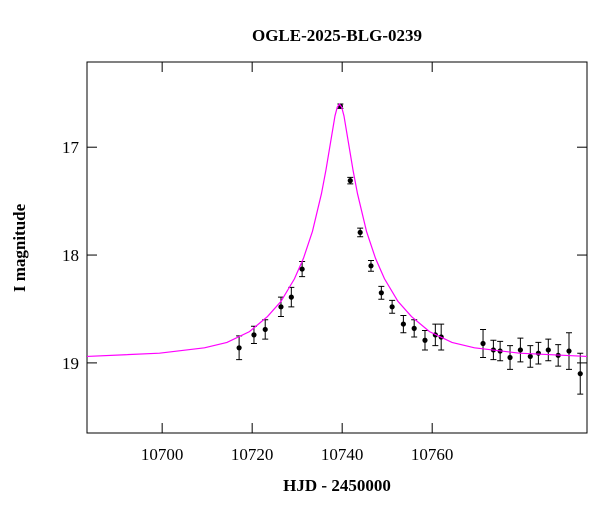  What do you see at coordinates (337, 35) in the screenshot?
I see `chart-title: OGLE-2025-BLG-0239` at bounding box center [337, 35].